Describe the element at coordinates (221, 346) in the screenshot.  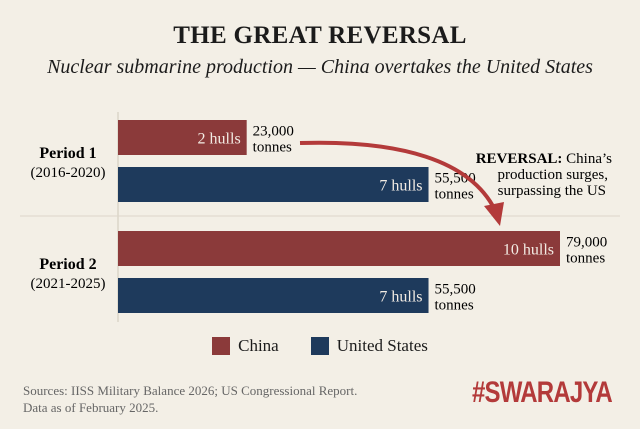
I see `legend-swatch-china` at that location.